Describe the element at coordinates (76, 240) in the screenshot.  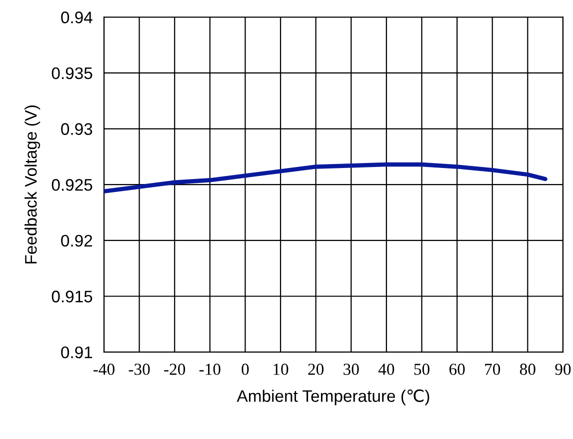
I see `y-tick-label: 0.92` at that location.